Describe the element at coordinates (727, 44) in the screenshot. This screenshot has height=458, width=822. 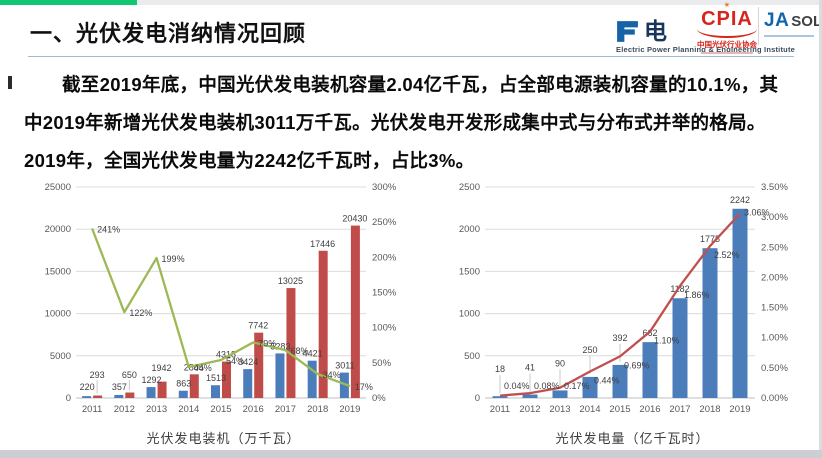
I see `cpia-cn-name: 中国光伏行业协会` at that location.